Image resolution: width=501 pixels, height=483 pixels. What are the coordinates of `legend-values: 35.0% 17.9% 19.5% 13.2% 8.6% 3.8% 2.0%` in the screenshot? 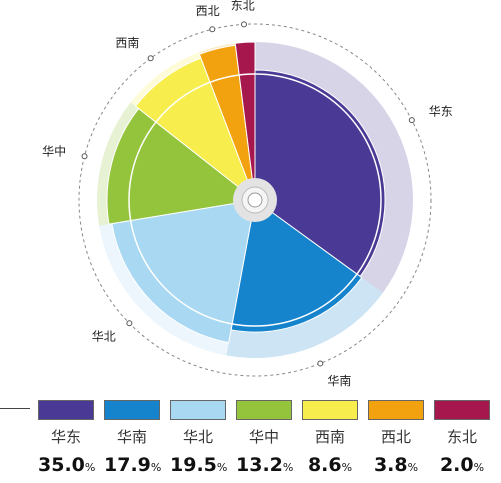 It's located at (264, 462).